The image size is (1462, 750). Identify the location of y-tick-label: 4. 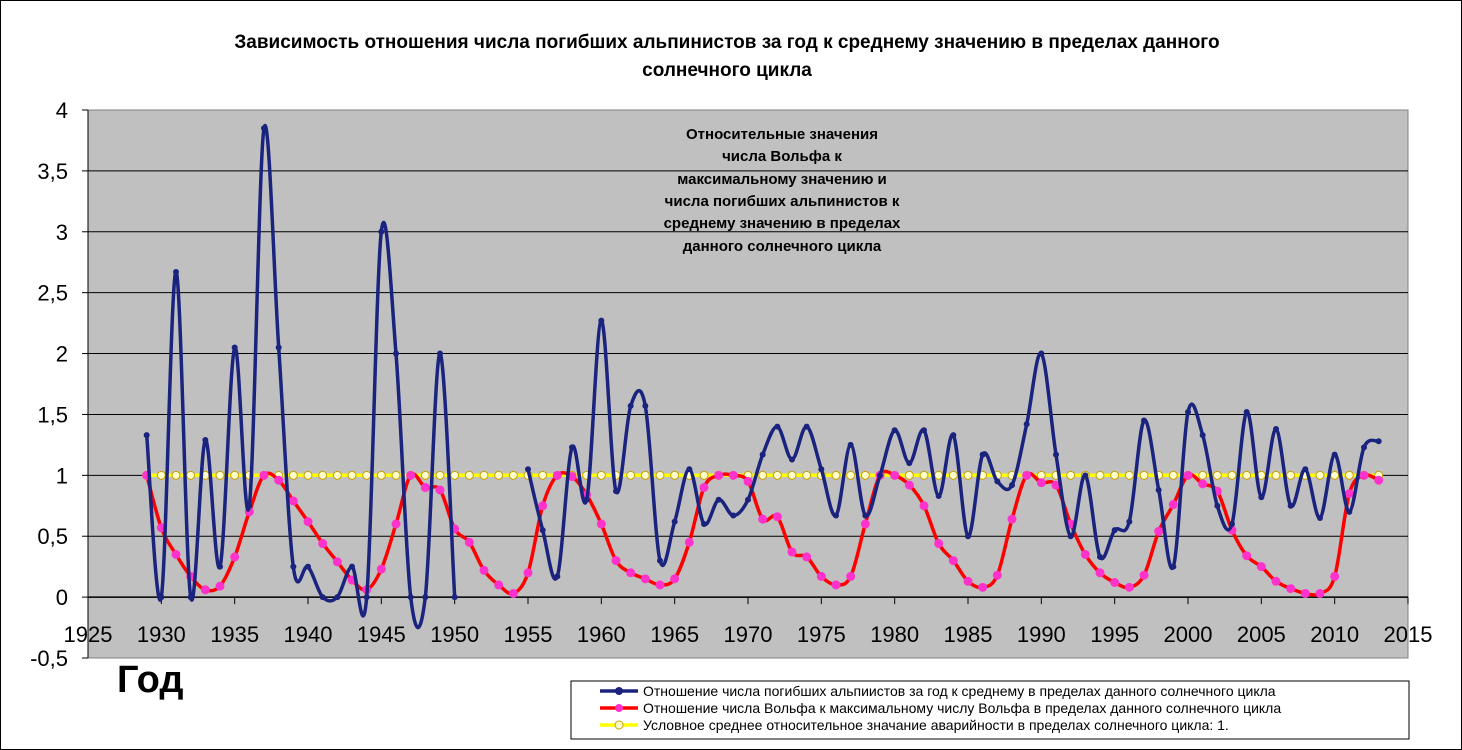
(62, 110).